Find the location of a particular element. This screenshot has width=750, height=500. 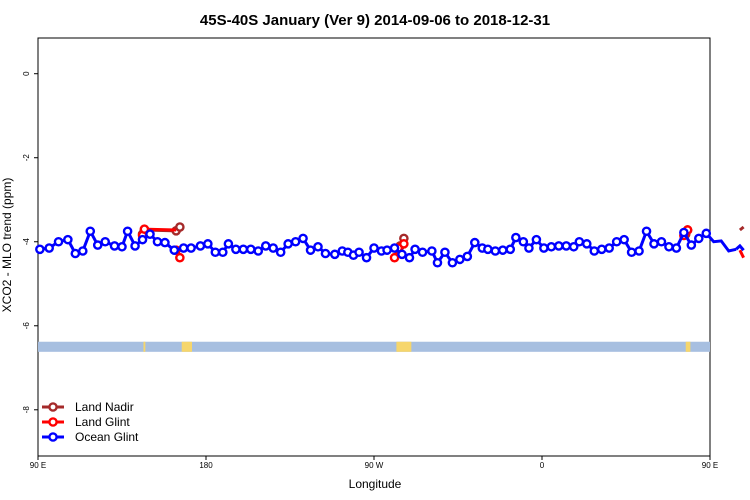

ocean-band is located at coordinates (374, 346).